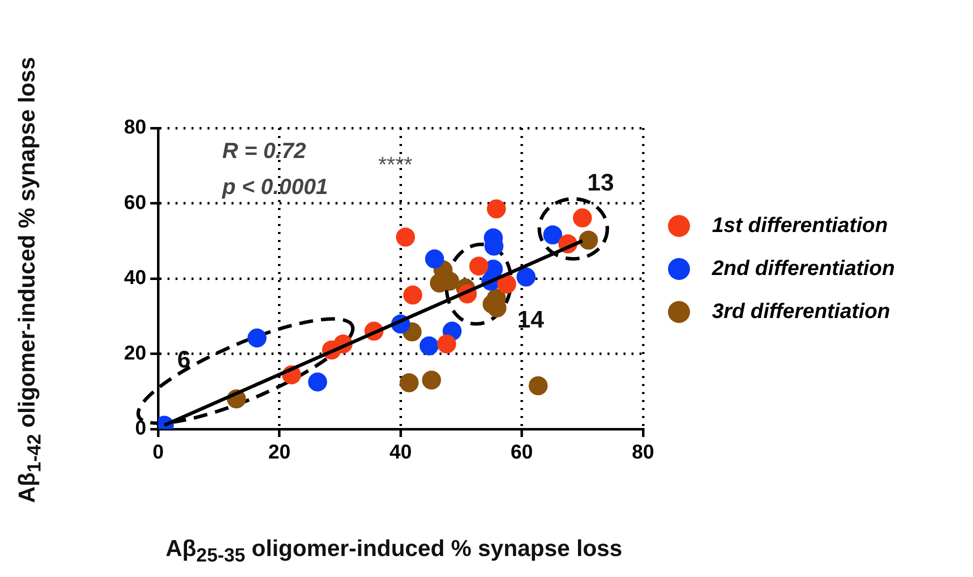  Describe the element at coordinates (395, 165) in the screenshot. I see `annotation: ****` at that location.